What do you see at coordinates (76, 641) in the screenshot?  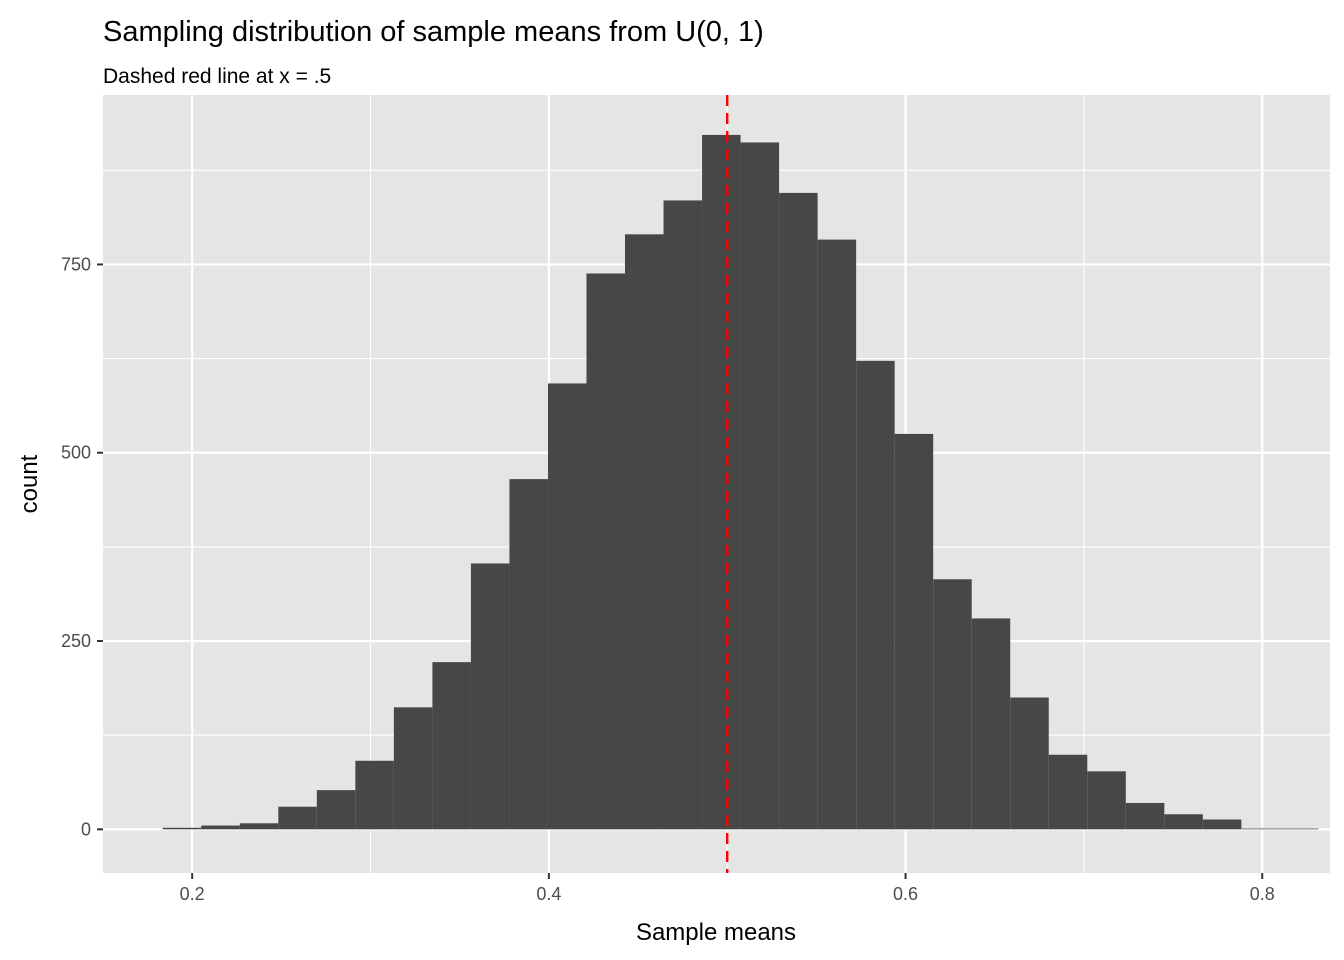 I see `y-tick-label: 250` at bounding box center [76, 641].